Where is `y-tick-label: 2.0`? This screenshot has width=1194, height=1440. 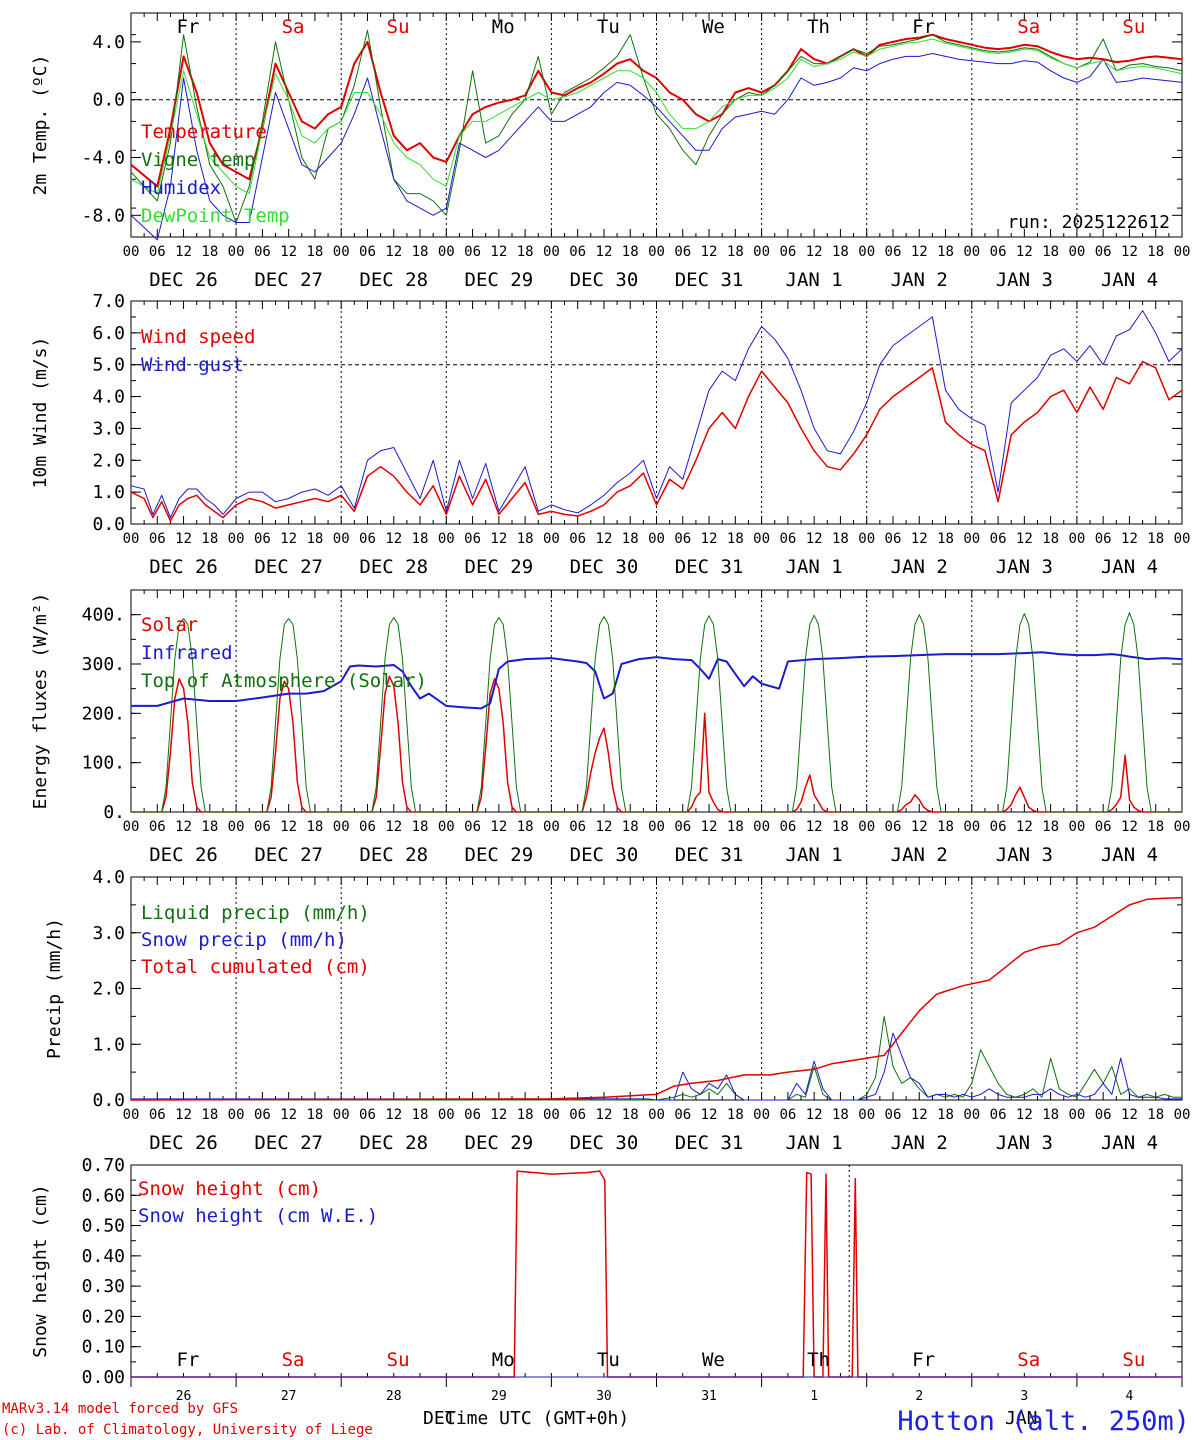 y-tick-label: 2.0 is located at coordinates (108, 989).